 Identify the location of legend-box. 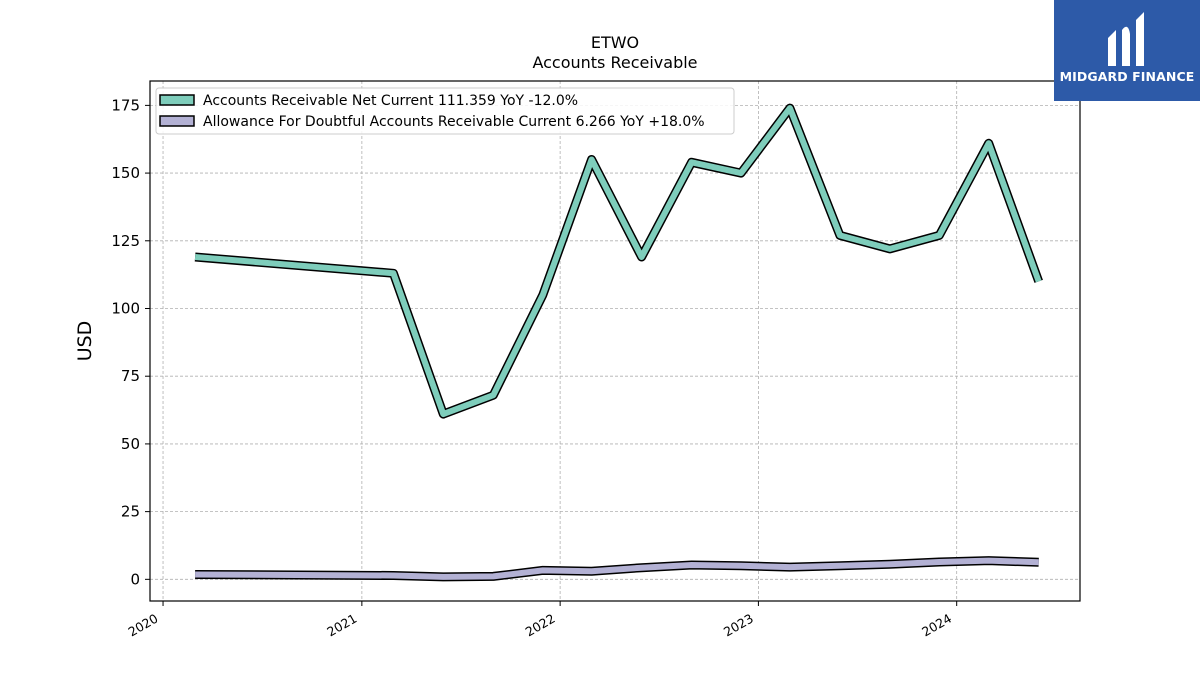
(445, 111).